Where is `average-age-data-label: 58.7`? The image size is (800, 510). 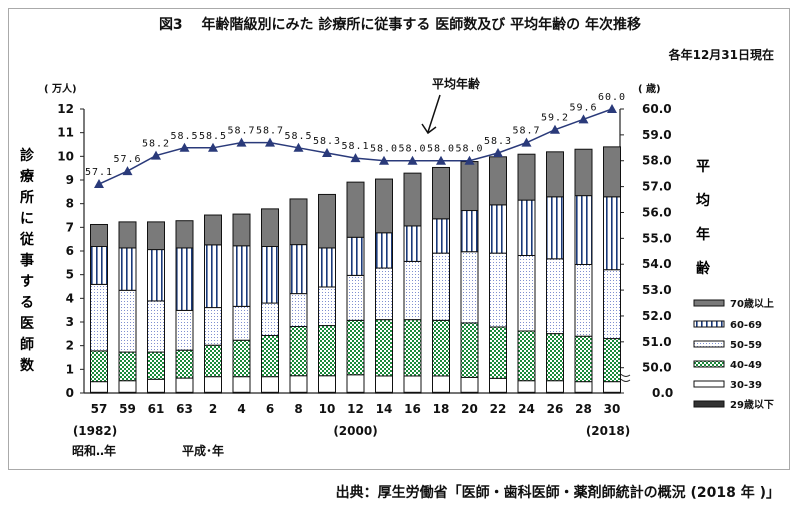 average-age-data-label: 58.7 is located at coordinates (241, 131).